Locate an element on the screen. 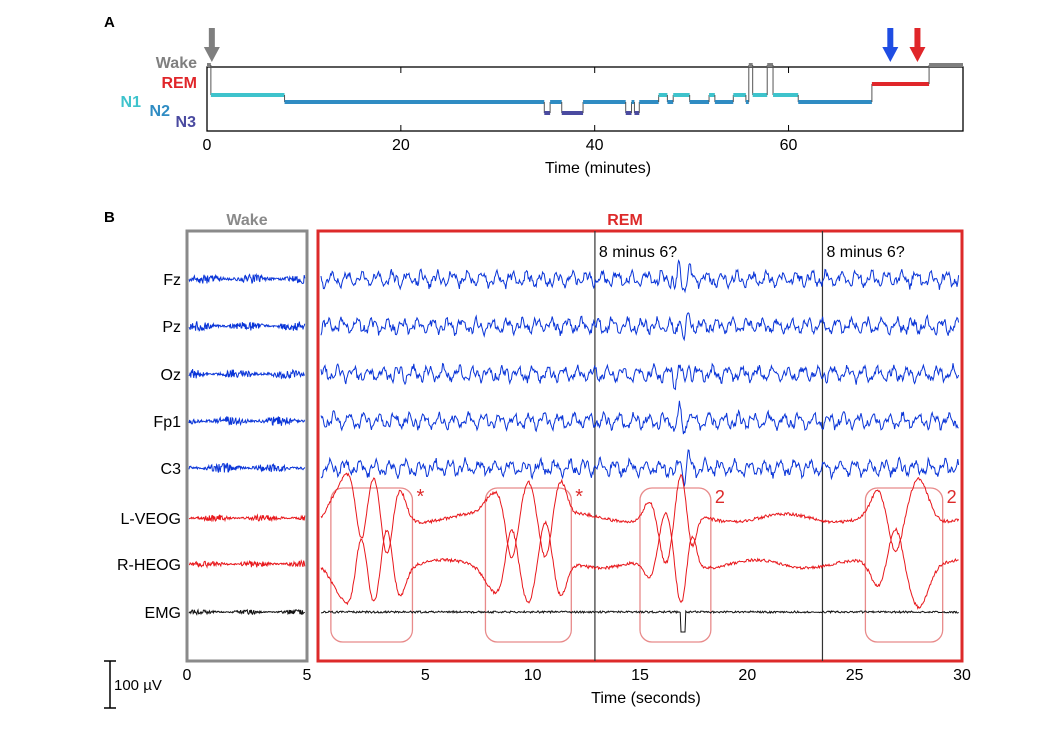 This screenshot has width=1061, height=733. rem-tick-label: 25 is located at coordinates (855, 675).